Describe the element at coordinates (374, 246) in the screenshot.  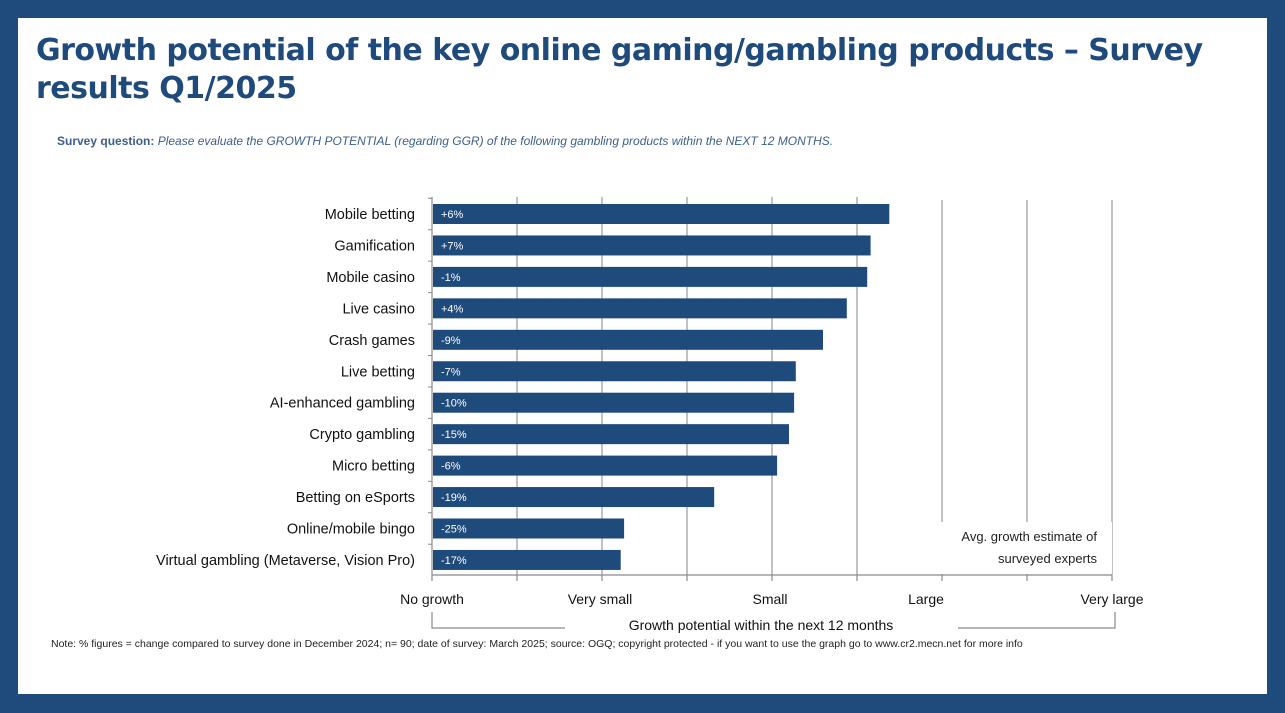
I see `category-label: Gamification` at that location.